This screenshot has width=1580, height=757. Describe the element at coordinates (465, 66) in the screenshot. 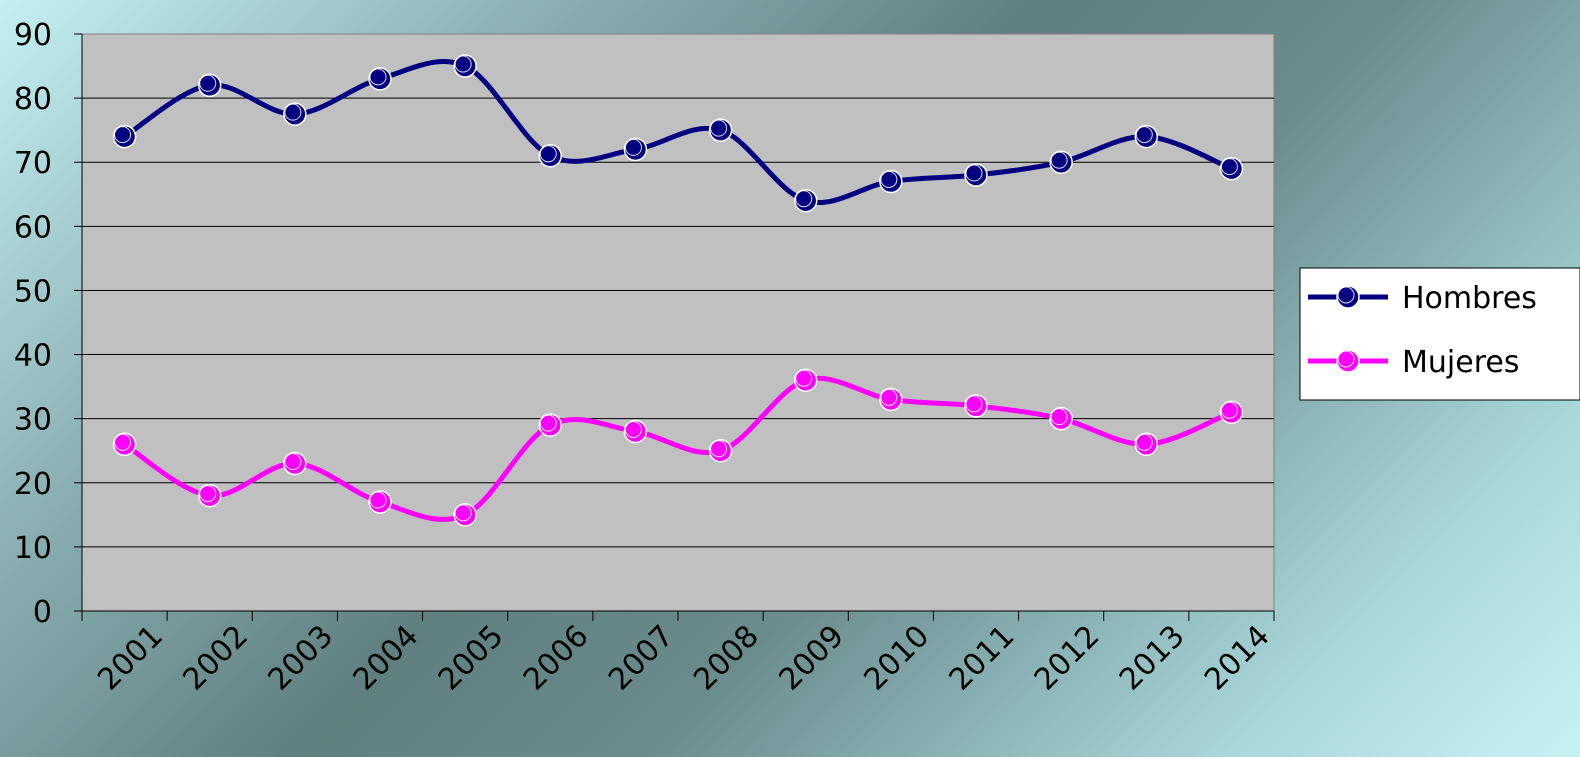

I see `data-point-hombres-2005` at that location.